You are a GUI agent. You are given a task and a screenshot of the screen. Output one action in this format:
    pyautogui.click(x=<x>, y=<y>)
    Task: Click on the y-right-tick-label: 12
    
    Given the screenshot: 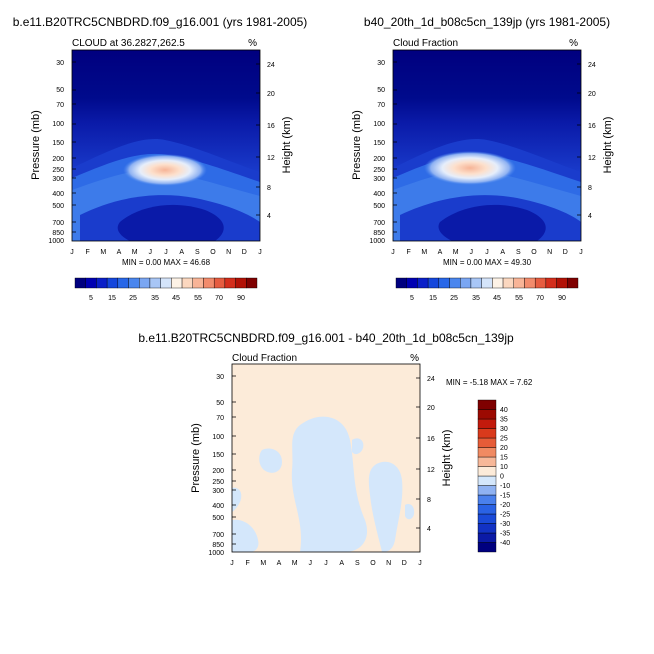 What is the action you would take?
    pyautogui.click(x=271, y=158)
    